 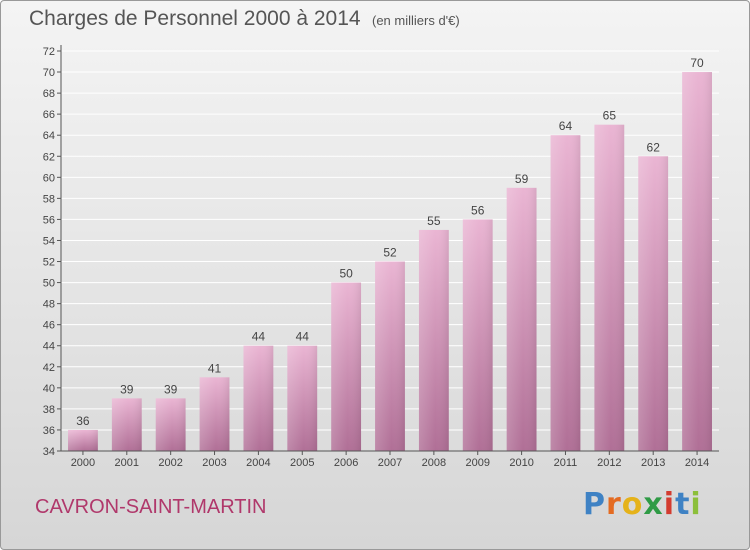 What do you see at coordinates (49, 284) in the screenshot?
I see `y-tick-label: 50` at bounding box center [49, 284].